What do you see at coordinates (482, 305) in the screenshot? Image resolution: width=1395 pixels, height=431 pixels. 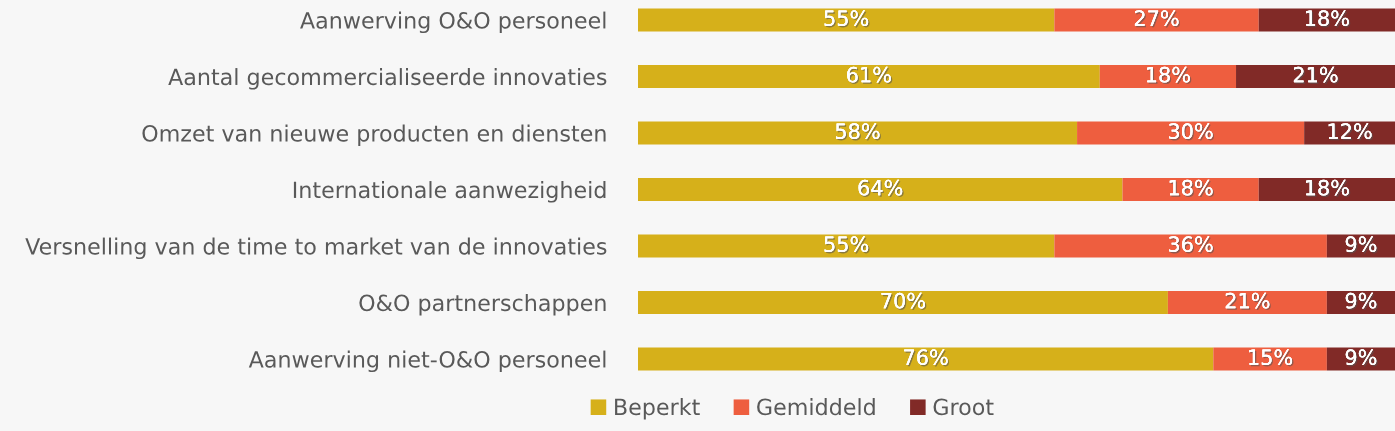 I see `y-tick-label: O&O partnerschappen` at bounding box center [482, 305].